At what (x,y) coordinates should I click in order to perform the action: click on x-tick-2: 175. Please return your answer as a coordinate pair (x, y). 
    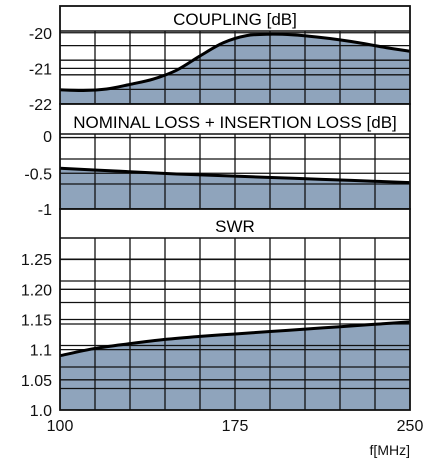
    Looking at the image, I should click on (235, 426).